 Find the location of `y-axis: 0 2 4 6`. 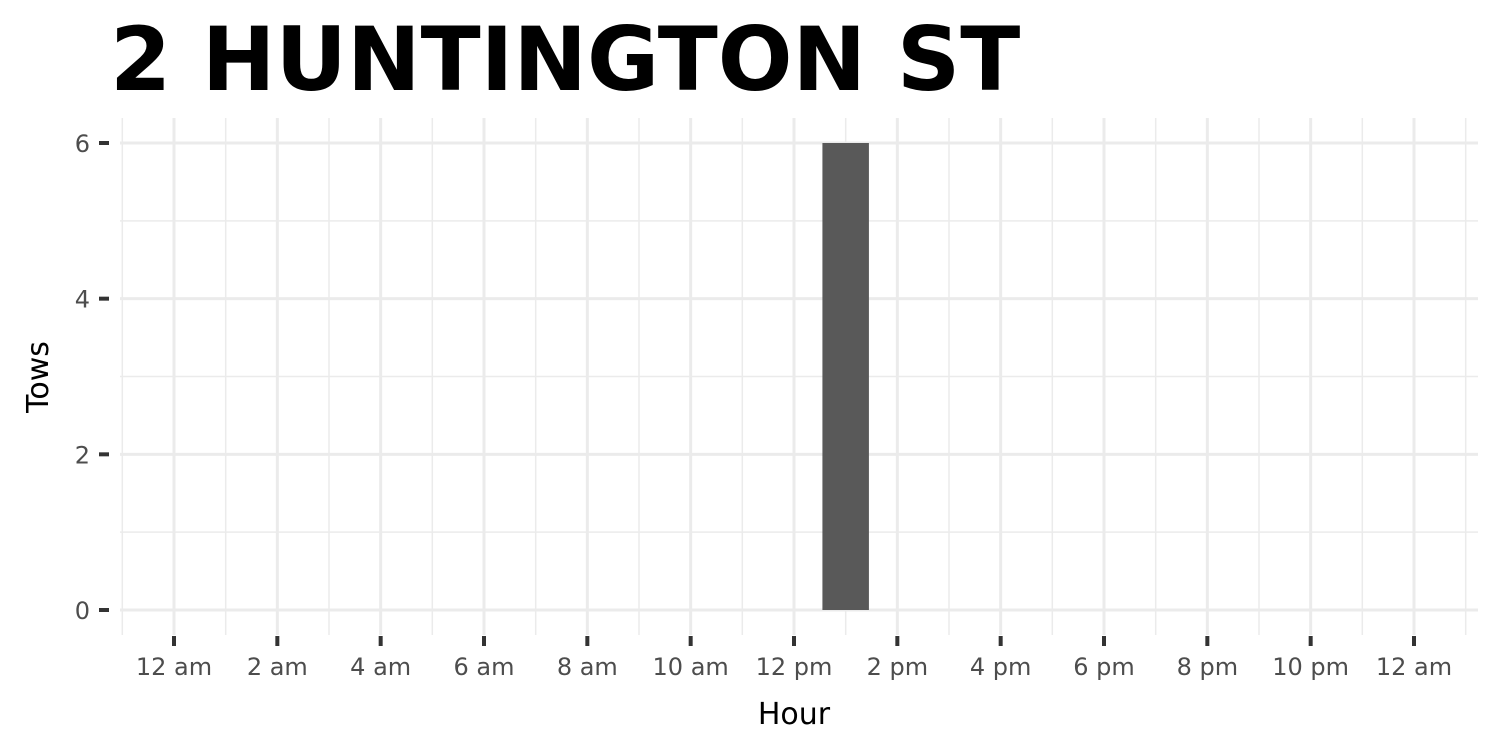

y-axis: 0 2 4 6 is located at coordinates (92, 377).